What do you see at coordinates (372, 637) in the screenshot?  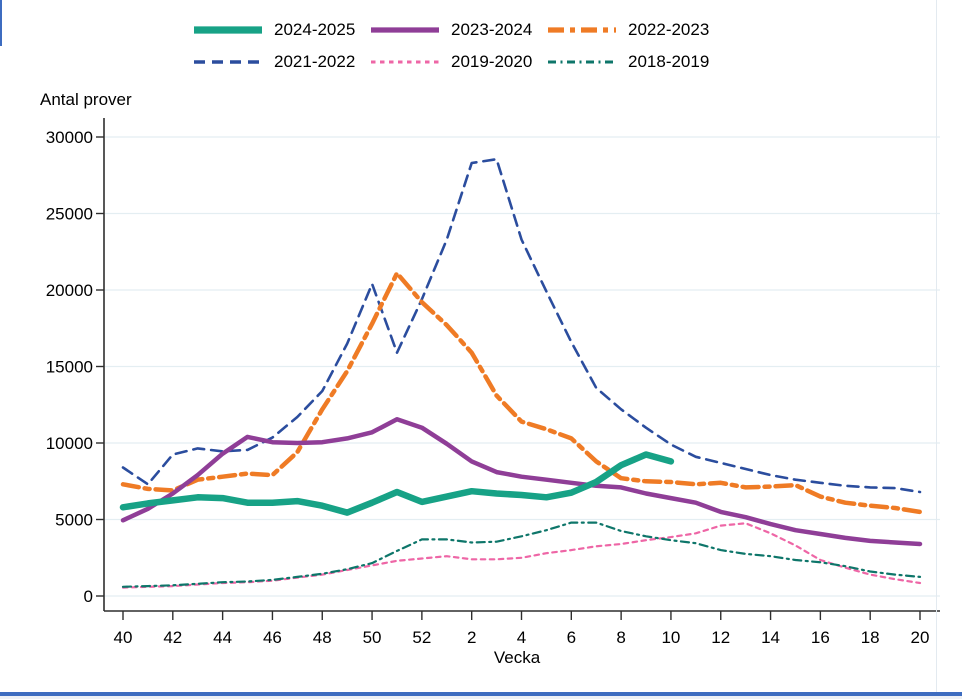 I see `x-tick-label: 50` at bounding box center [372, 637].